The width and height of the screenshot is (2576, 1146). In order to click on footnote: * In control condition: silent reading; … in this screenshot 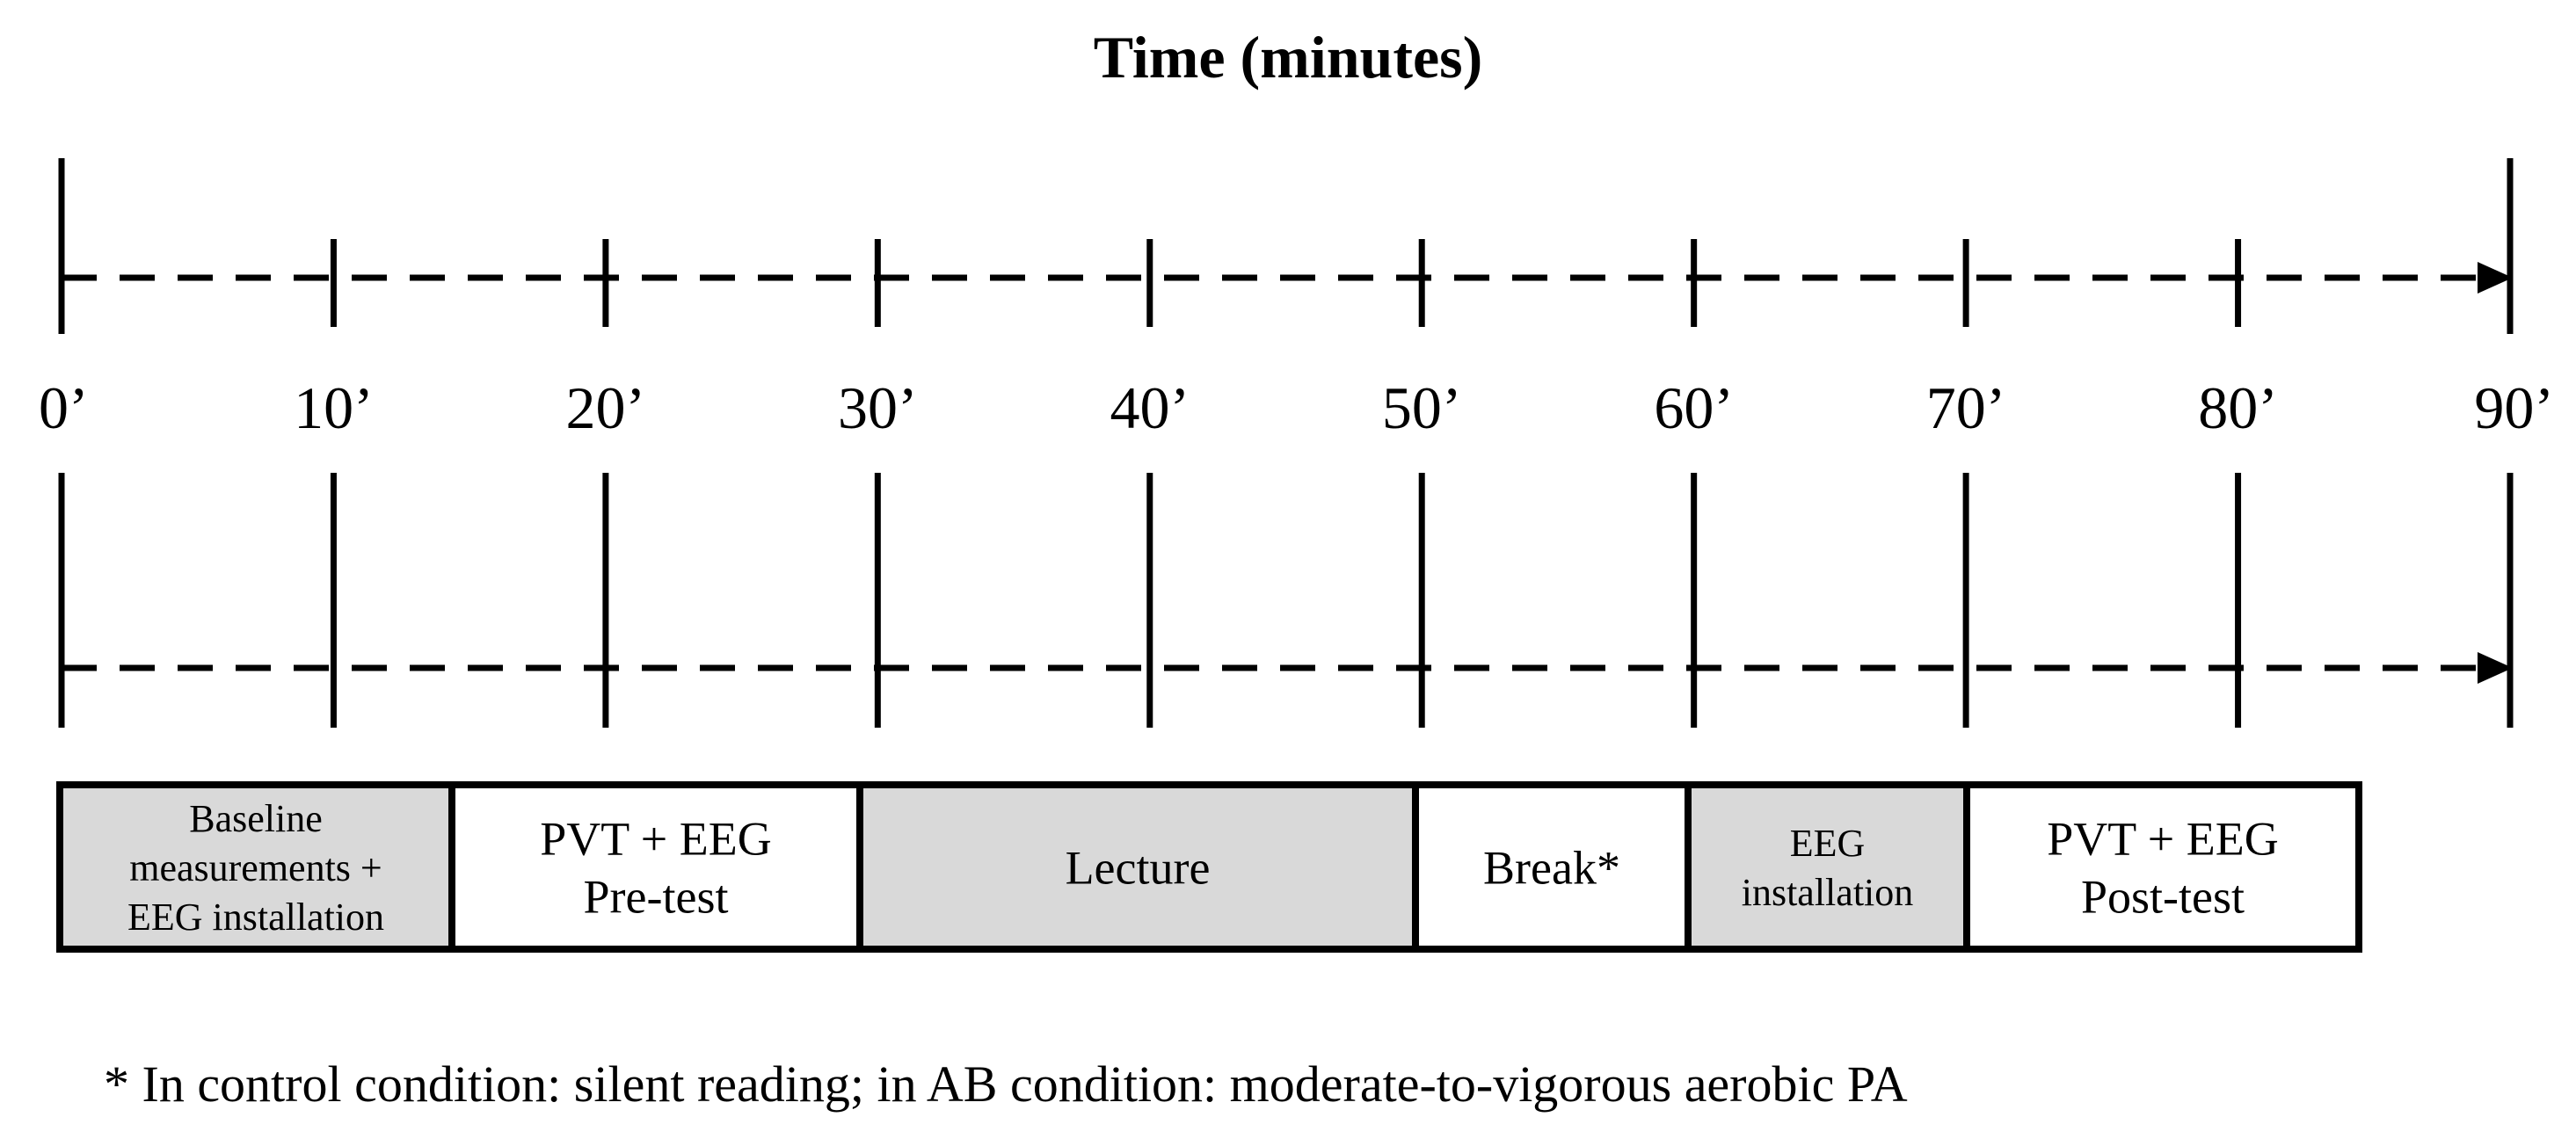, I will do `click(1006, 1084)`.